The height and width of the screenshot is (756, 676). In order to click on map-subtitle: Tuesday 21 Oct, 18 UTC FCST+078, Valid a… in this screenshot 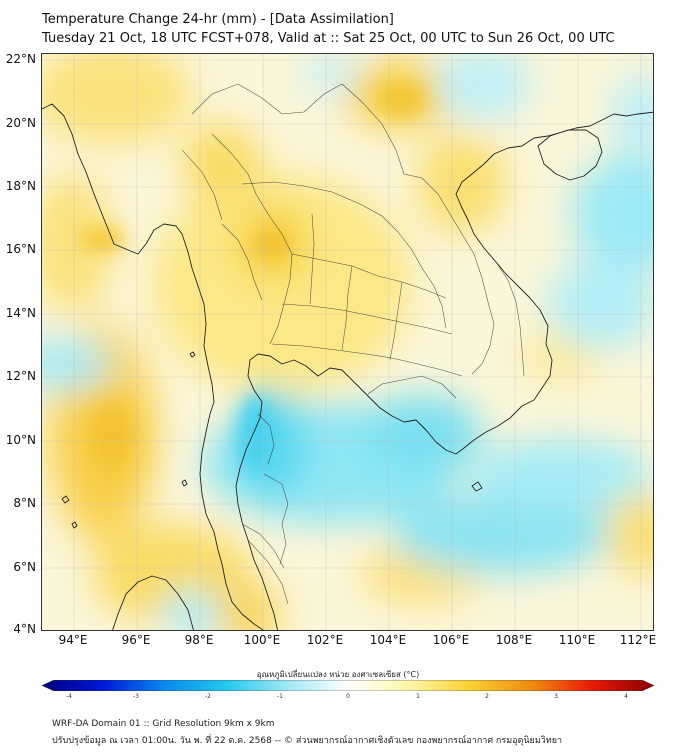, I will do `click(328, 38)`.